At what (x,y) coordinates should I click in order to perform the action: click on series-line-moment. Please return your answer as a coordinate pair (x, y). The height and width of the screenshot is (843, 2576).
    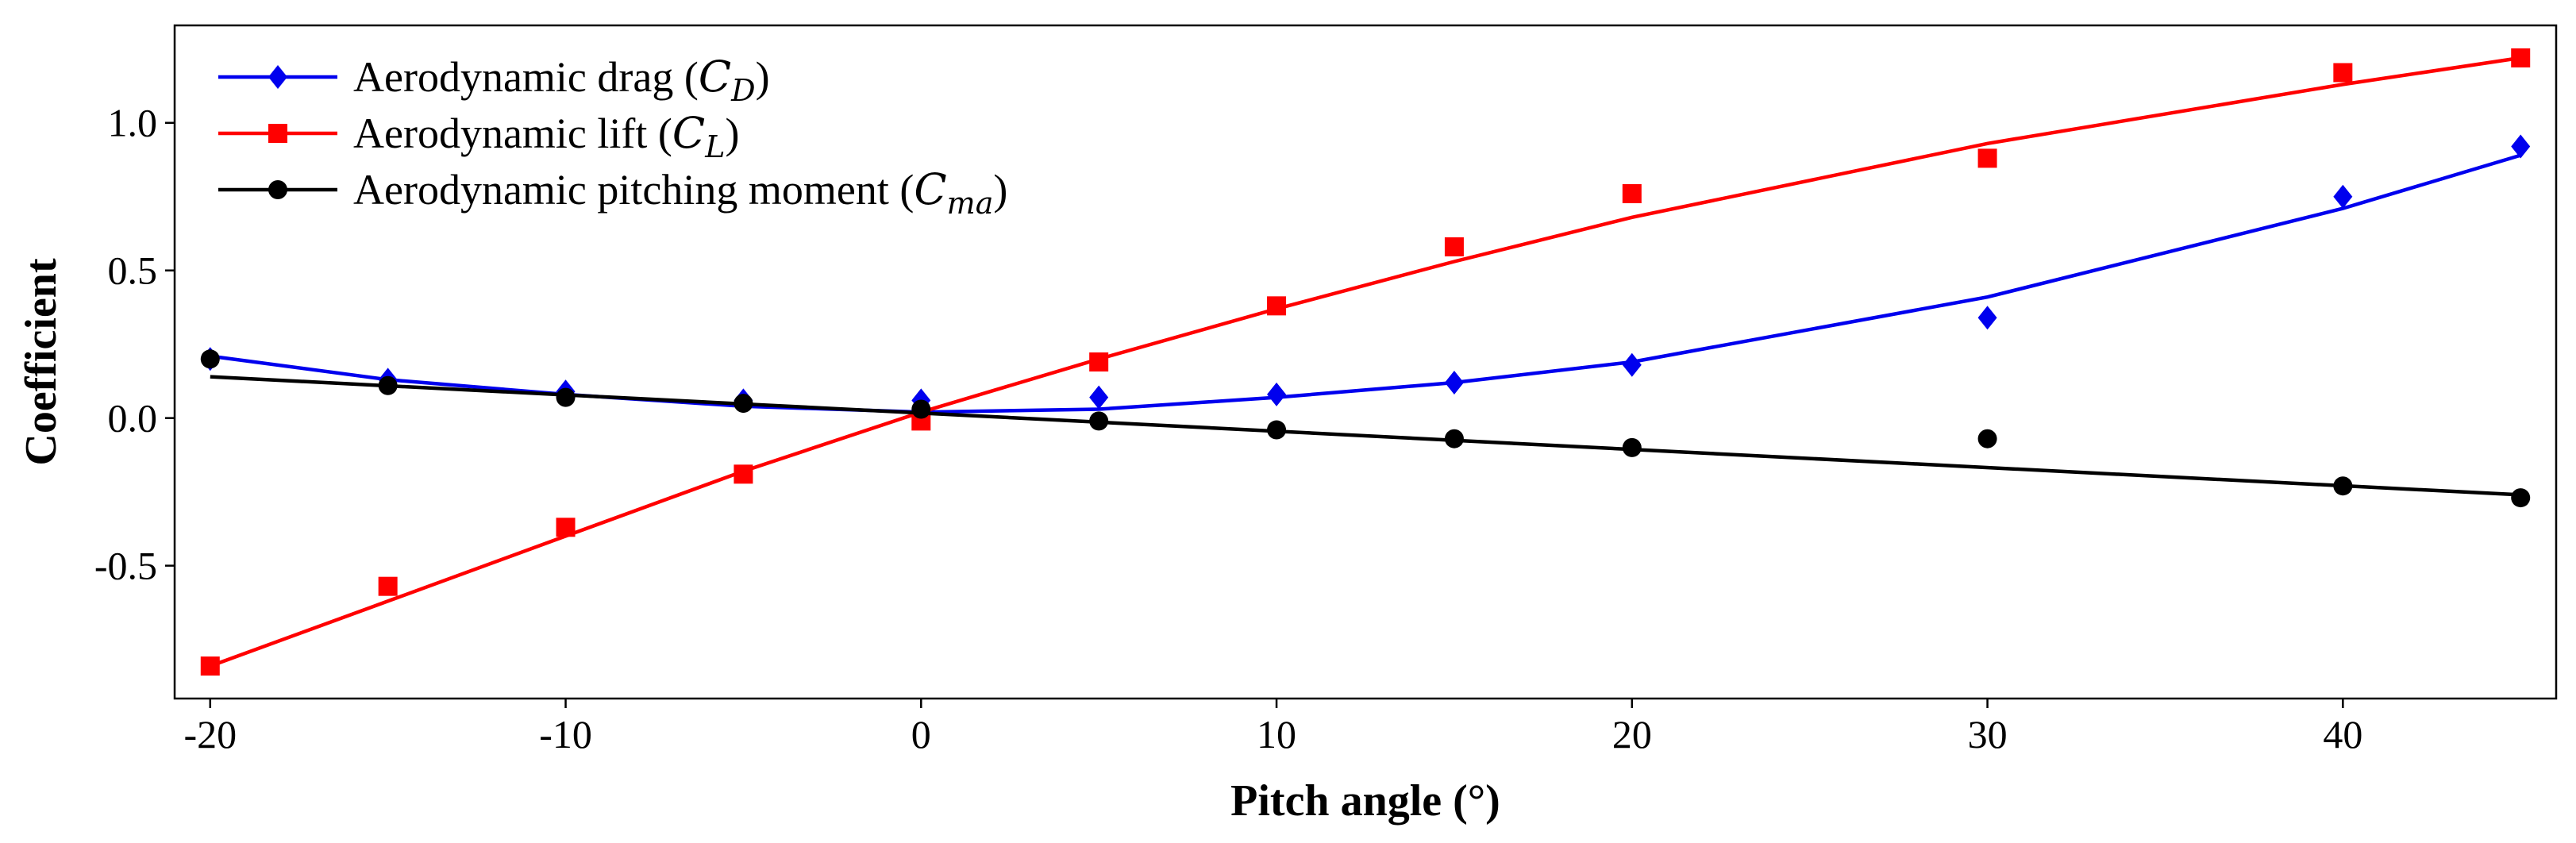
    Looking at the image, I should click on (1365, 436).